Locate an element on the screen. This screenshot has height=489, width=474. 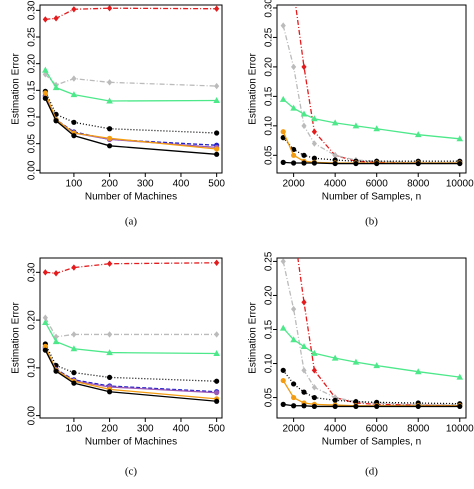
y-tick-label: 0.00 is located at coordinates (32, 415).